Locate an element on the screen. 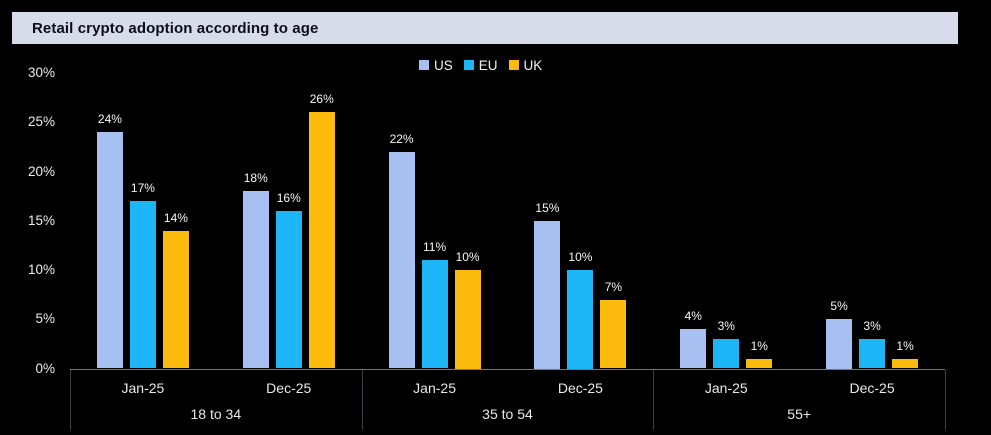  legend-label: UK is located at coordinates (533, 65).